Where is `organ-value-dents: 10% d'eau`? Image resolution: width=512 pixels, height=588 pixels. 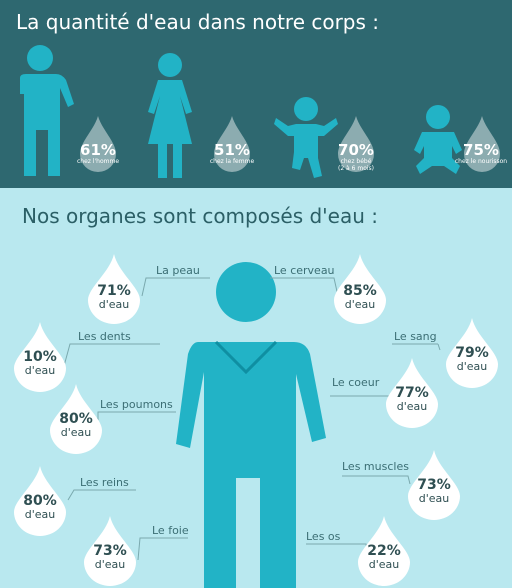 organ-value-dents: 10% d'eau is located at coordinates (40, 363).